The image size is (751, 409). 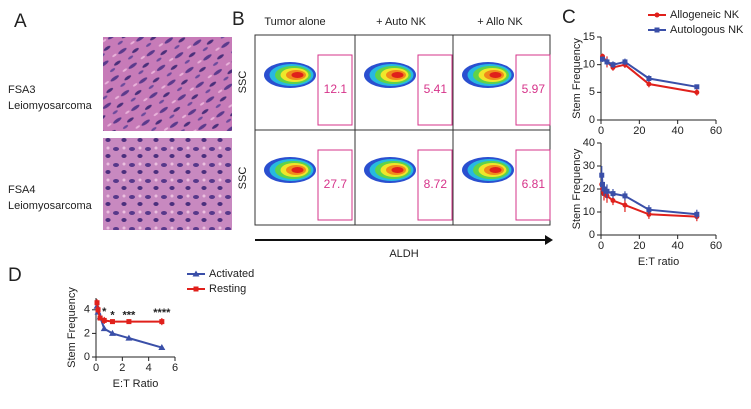 I want to click on legend-label: Activated, so click(x=231, y=274).